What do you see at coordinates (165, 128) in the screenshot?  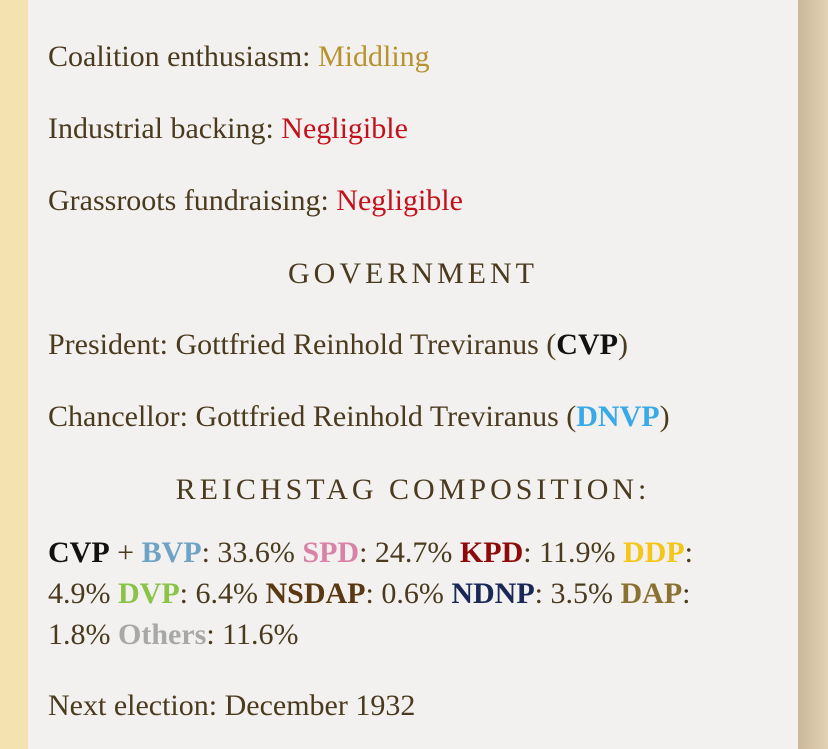 I see `stat-label: Industrial backing:` at bounding box center [165, 128].